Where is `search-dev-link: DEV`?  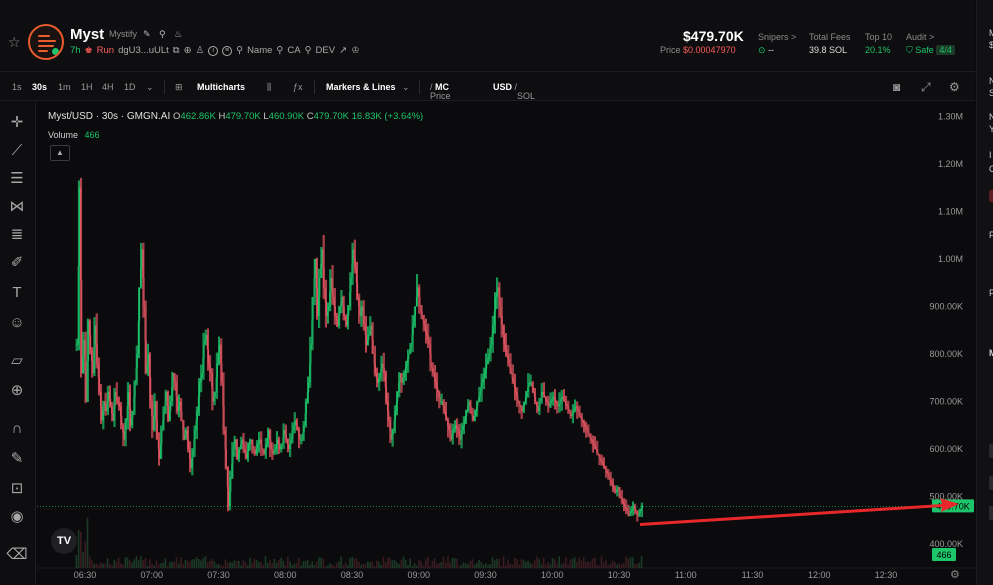 search-dev-link: DEV is located at coordinates (325, 50).